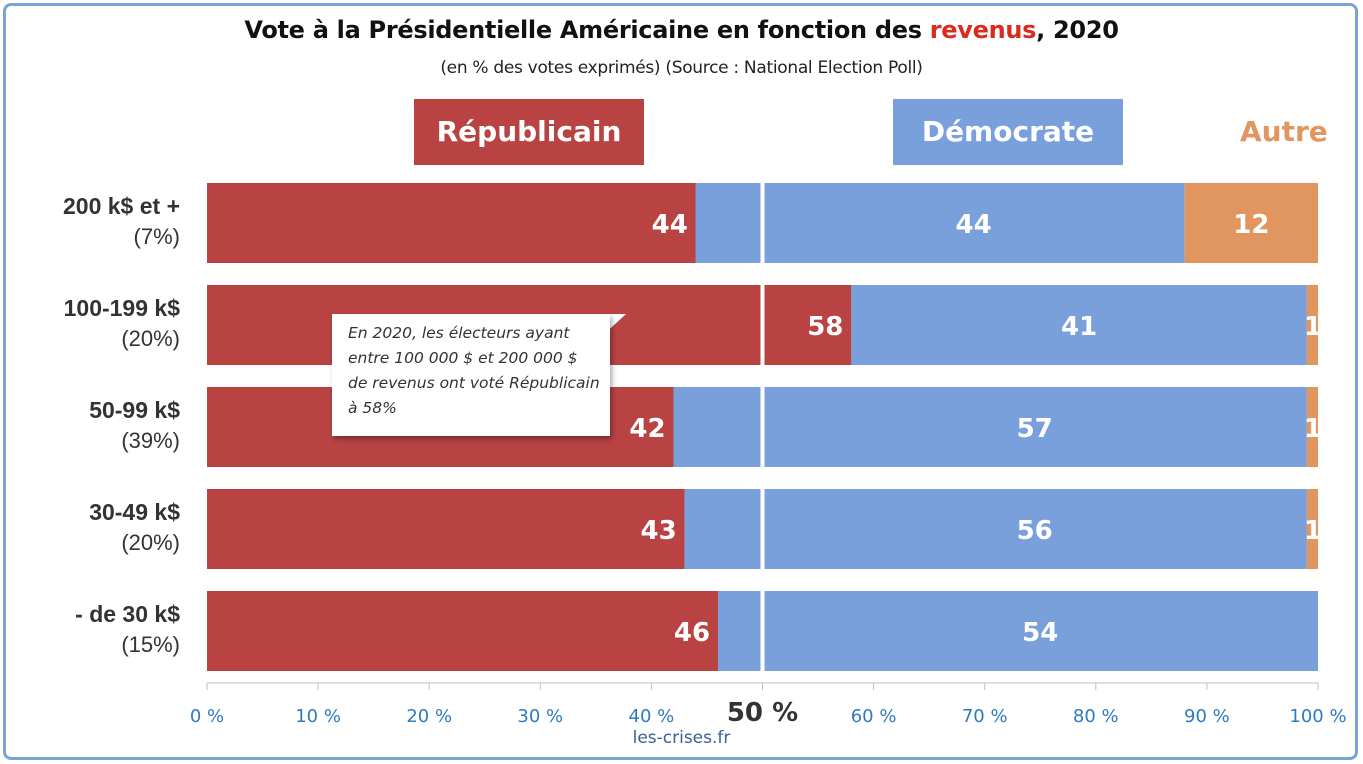 This screenshot has height=764, width=1363. I want to click on legend-democrate: Démocrate, so click(1008, 132).